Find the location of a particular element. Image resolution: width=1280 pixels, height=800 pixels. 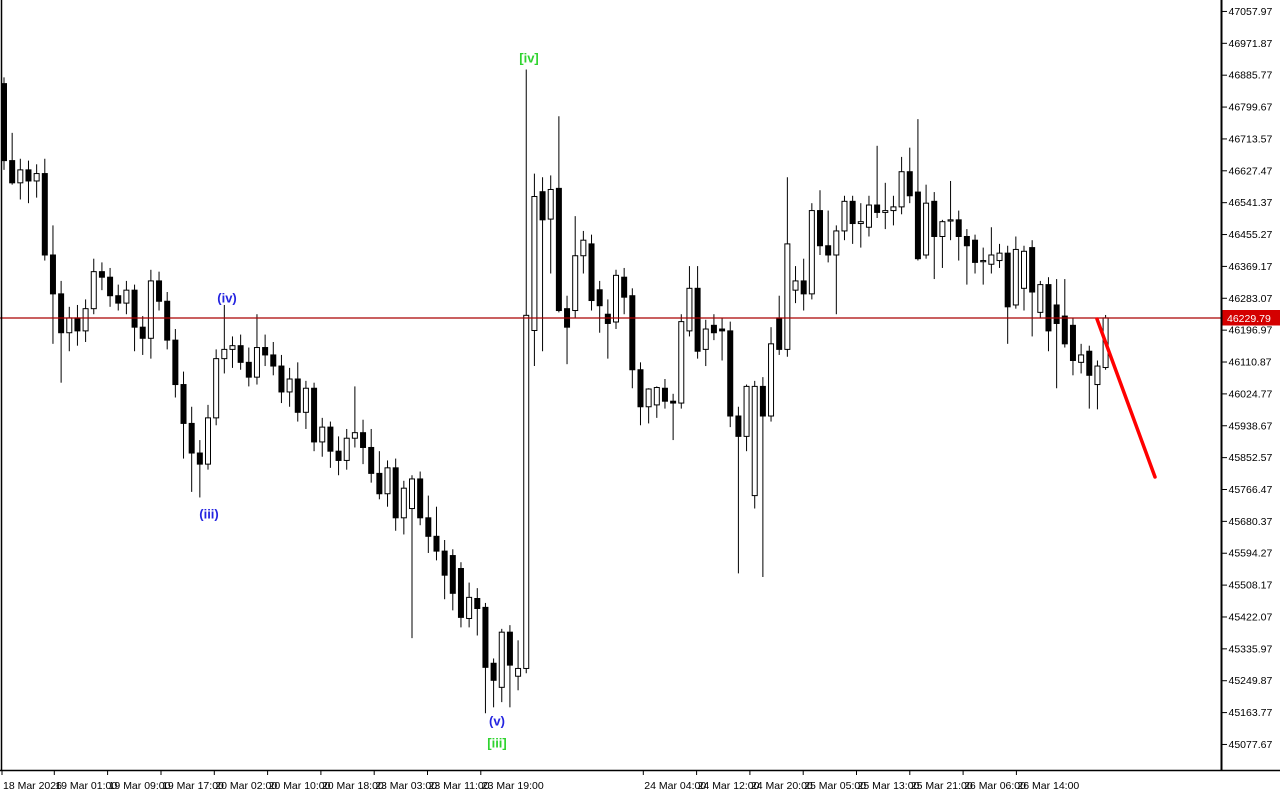

wave-label-iii: (iii) is located at coordinates (209, 514).